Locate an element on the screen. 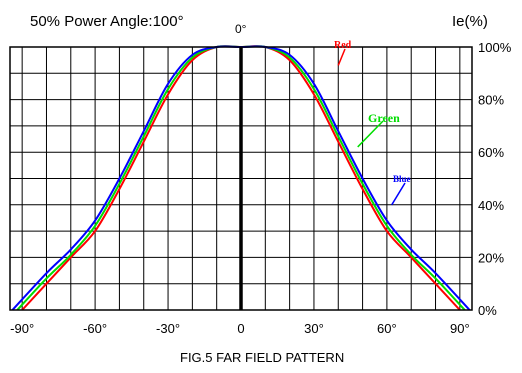  x-tick-label: -60° is located at coordinates (95, 328).